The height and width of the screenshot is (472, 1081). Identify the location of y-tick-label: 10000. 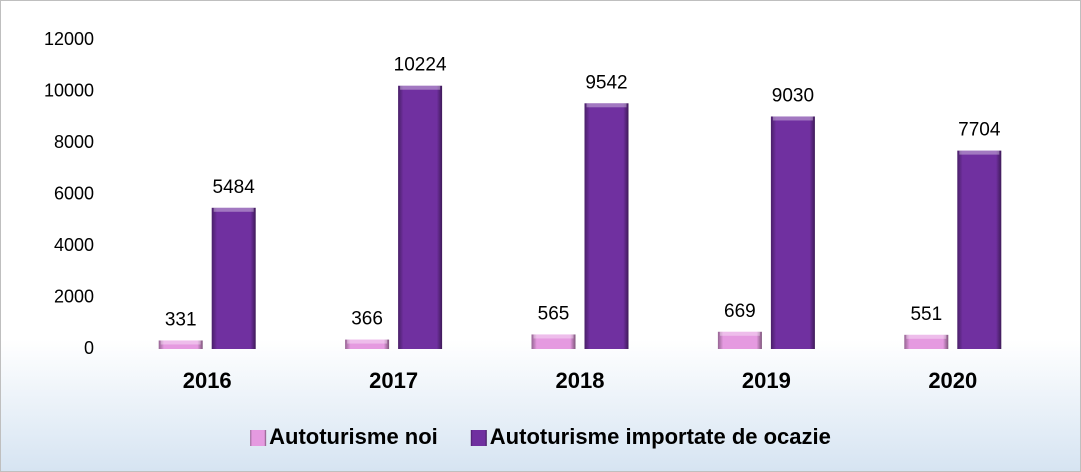
(69, 90).